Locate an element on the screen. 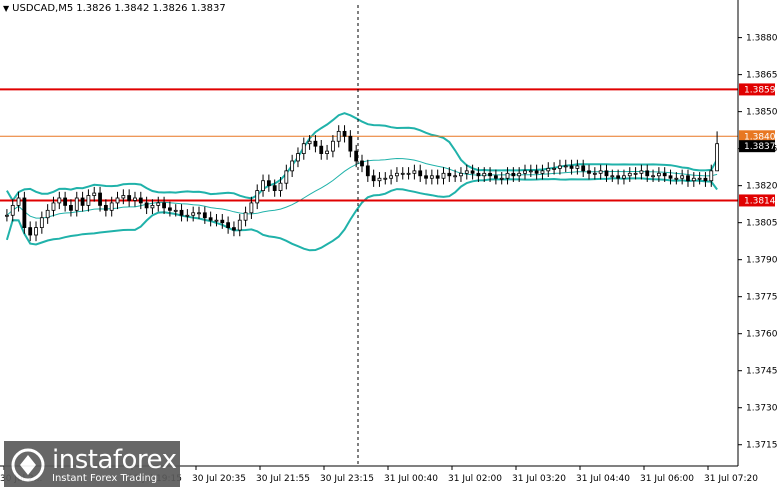  logo-name: instaforex is located at coordinates (114, 460).